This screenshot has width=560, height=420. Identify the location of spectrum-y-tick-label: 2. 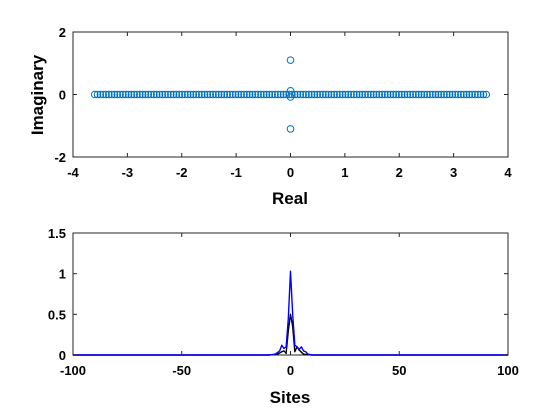
(62, 32).